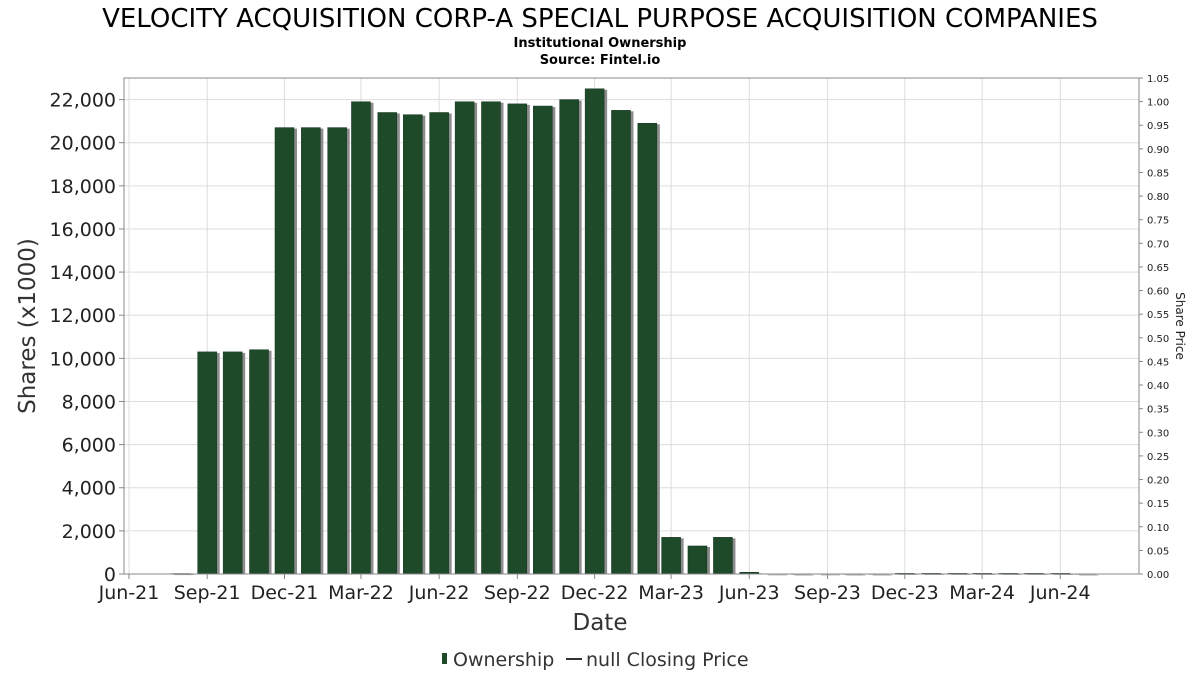 The image size is (1200, 675). What do you see at coordinates (1158, 551) in the screenshot?
I see `y2-tick-label: 0.05` at bounding box center [1158, 551].